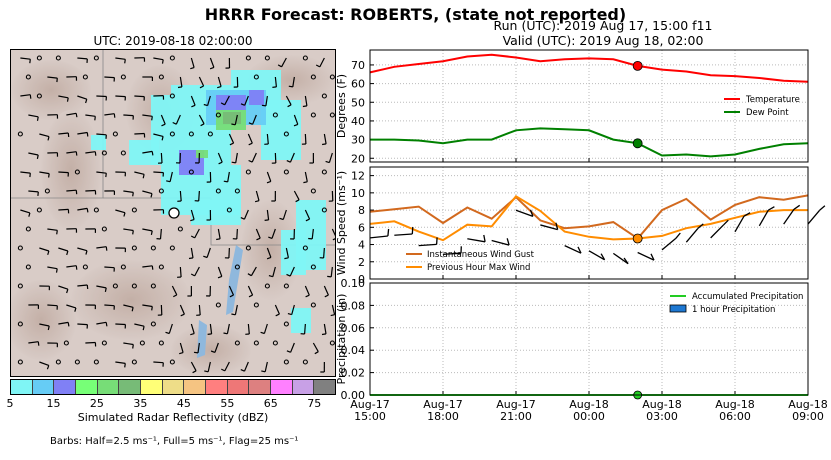  I want to click on legend-label: Temperature, so click(772, 100).